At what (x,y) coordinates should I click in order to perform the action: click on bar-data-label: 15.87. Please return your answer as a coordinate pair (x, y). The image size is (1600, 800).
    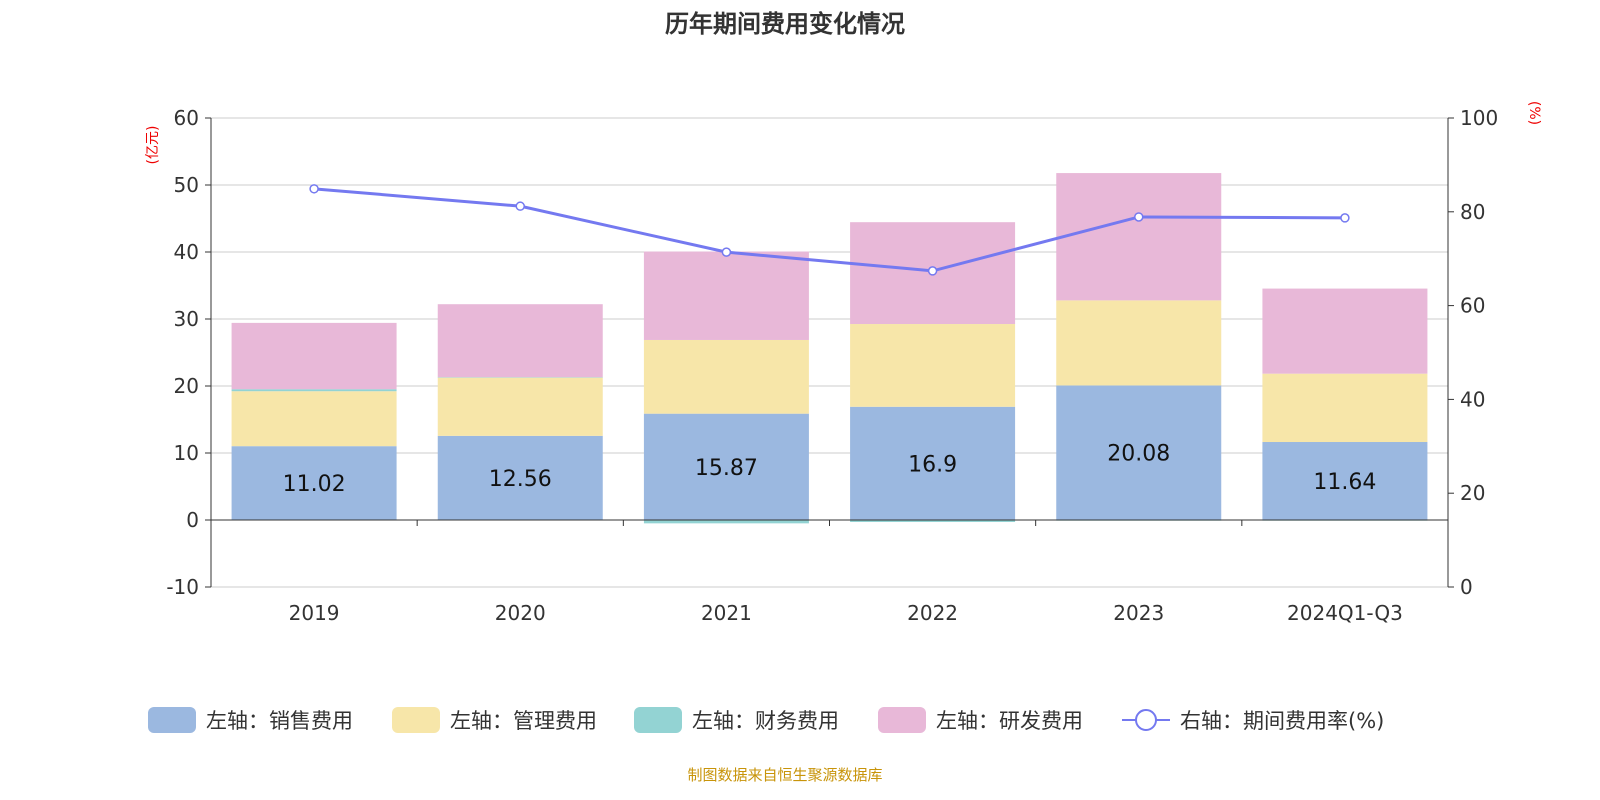
    Looking at the image, I should click on (726, 468).